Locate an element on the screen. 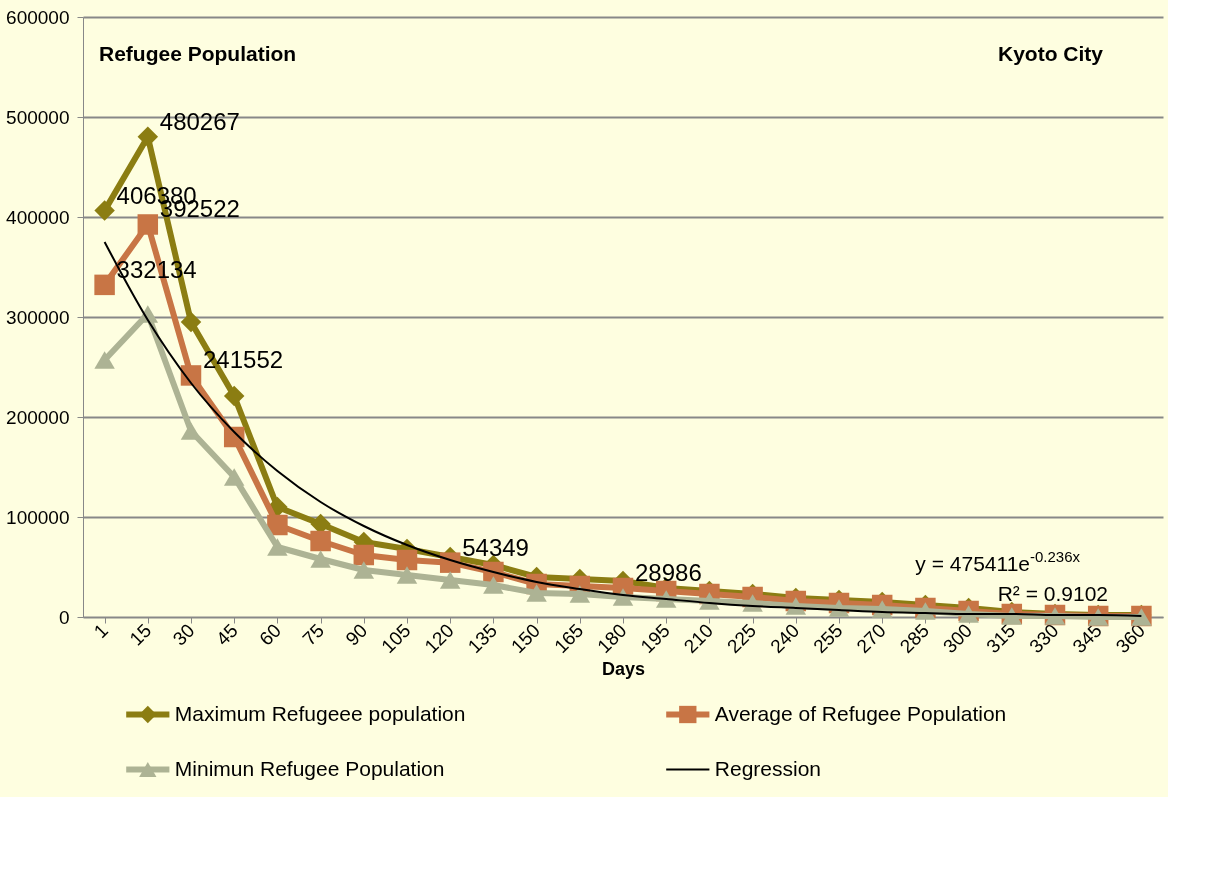 The image size is (1231, 887). x-tick-label: 240 is located at coordinates (785, 638).